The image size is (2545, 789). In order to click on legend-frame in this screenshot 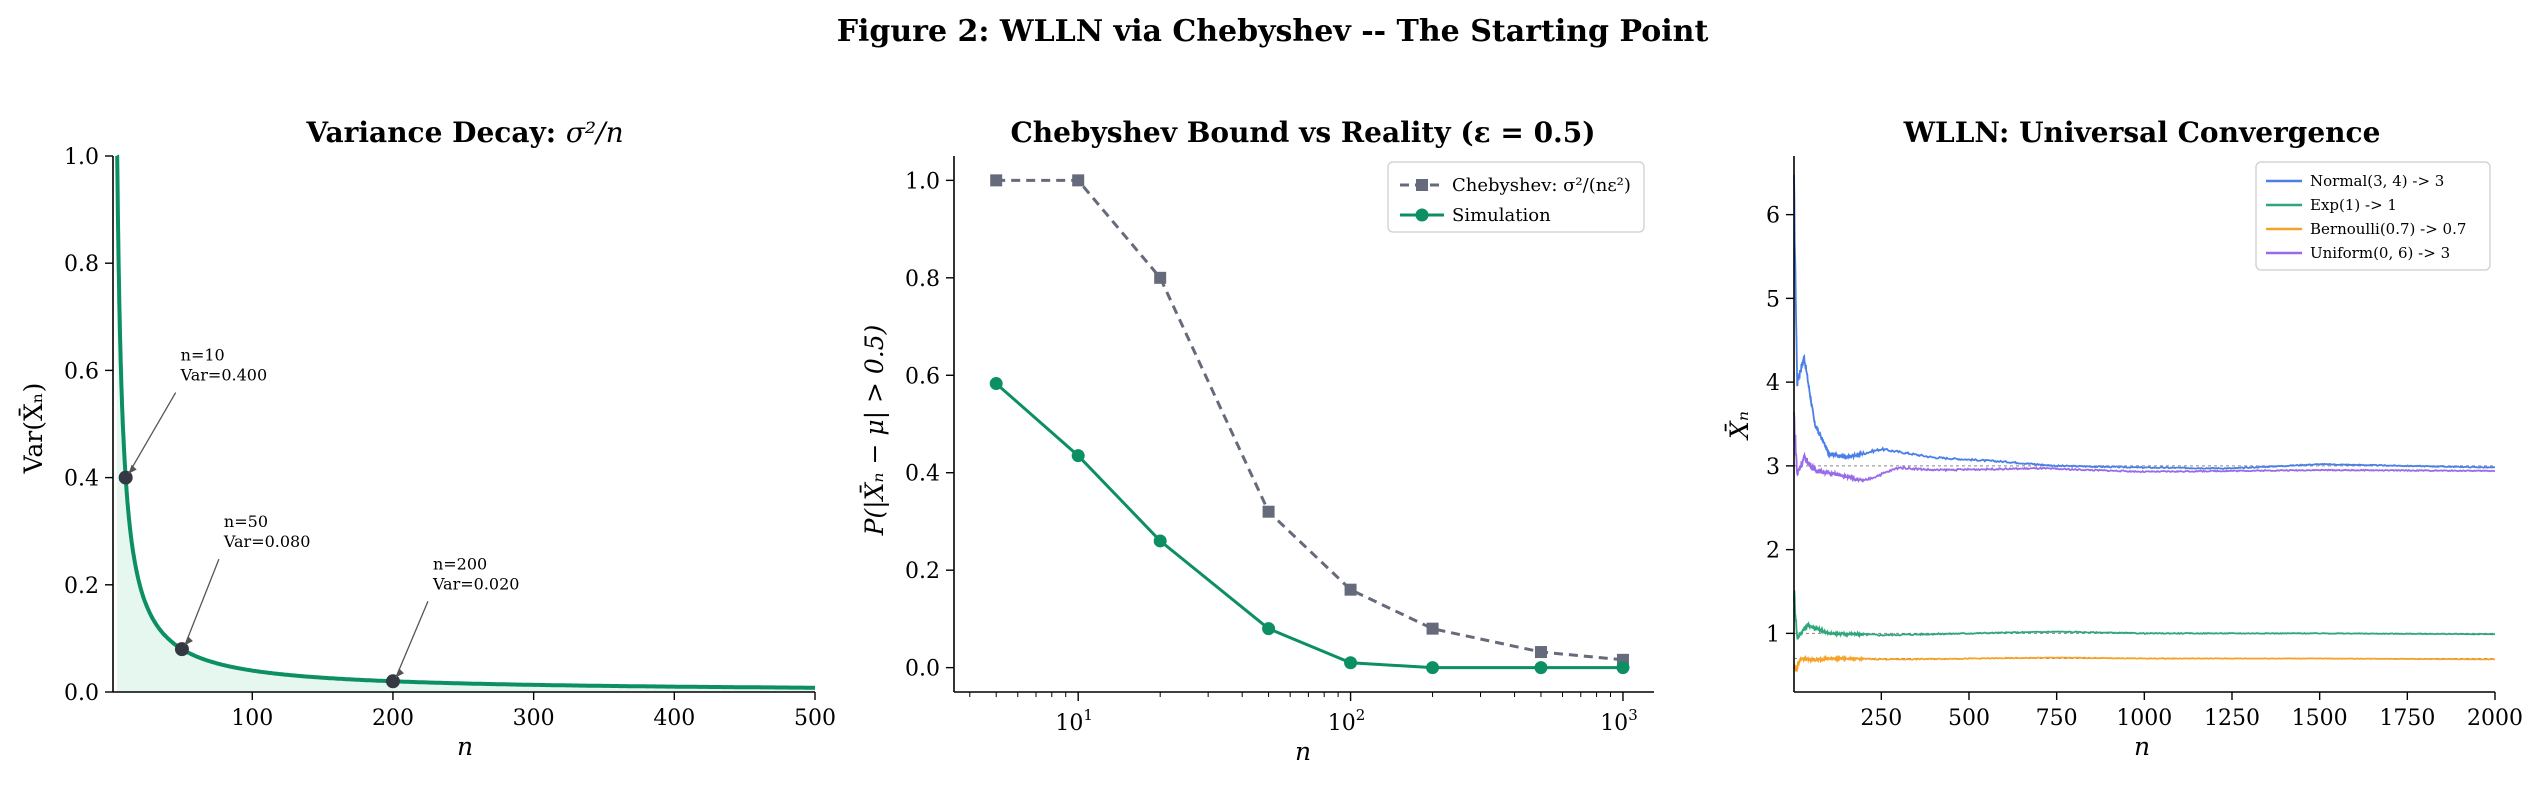, I will do `click(2373, 216)`.